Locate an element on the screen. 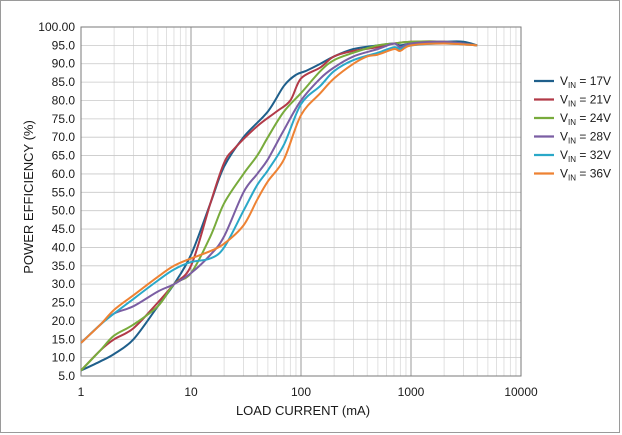 The height and width of the screenshot is (435, 622). y-tick-label: 35.0 is located at coordinates (64, 266).